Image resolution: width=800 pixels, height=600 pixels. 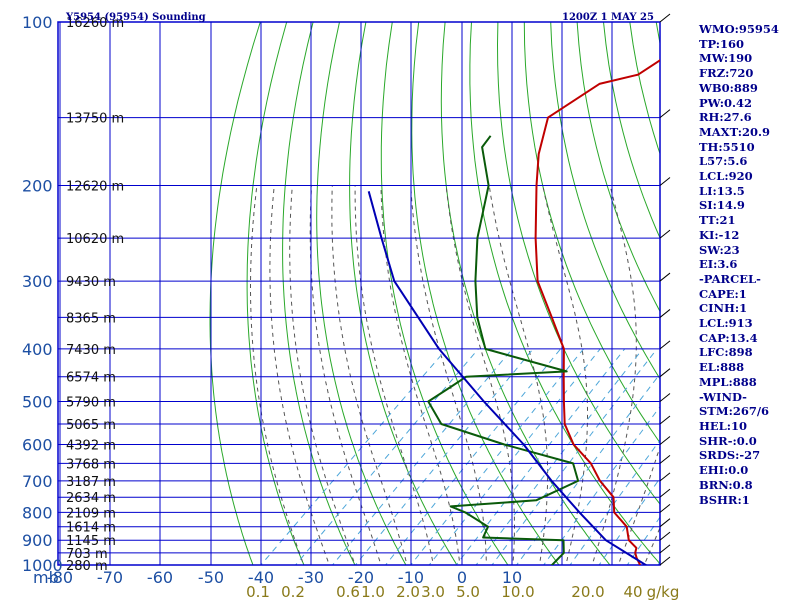 What do you see at coordinates (42, 565) in the screenshot?
I see `pressure-tick-label: 1000` at bounding box center [42, 565].